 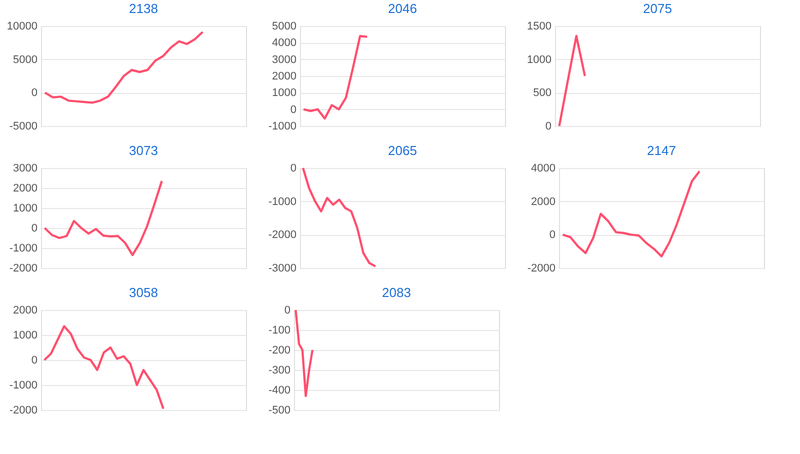 I want to click on chart-title: 2075, so click(x=657, y=8).